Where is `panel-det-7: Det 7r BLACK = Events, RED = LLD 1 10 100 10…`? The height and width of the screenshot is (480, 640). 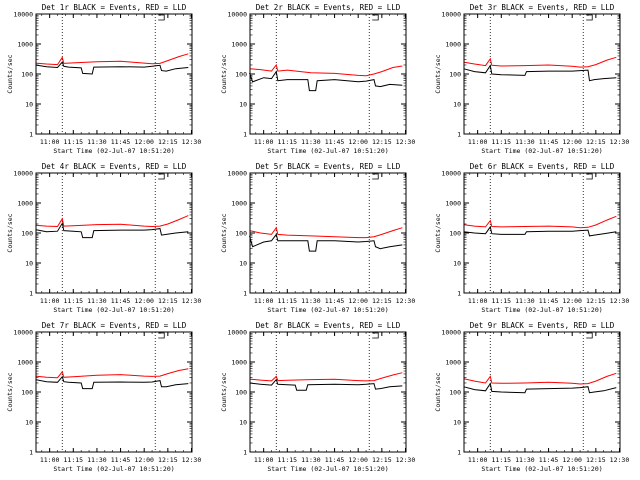
panel-det-7: Det 7r BLACK = Events, RED = LLD 1 10 100 10… is located at coordinates (103, 397).